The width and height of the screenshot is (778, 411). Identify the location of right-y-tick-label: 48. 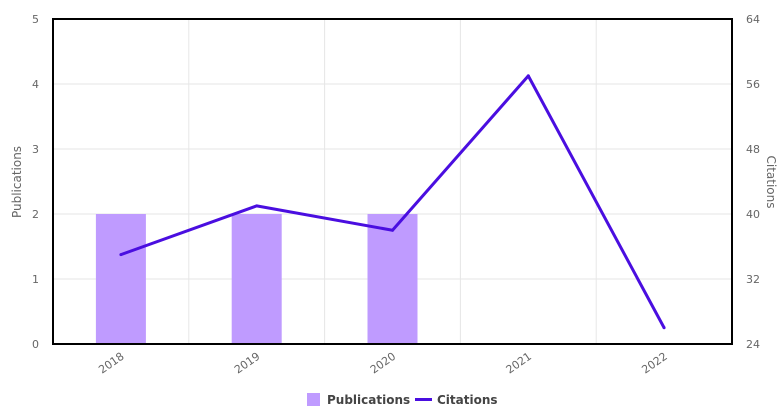
(753, 149).